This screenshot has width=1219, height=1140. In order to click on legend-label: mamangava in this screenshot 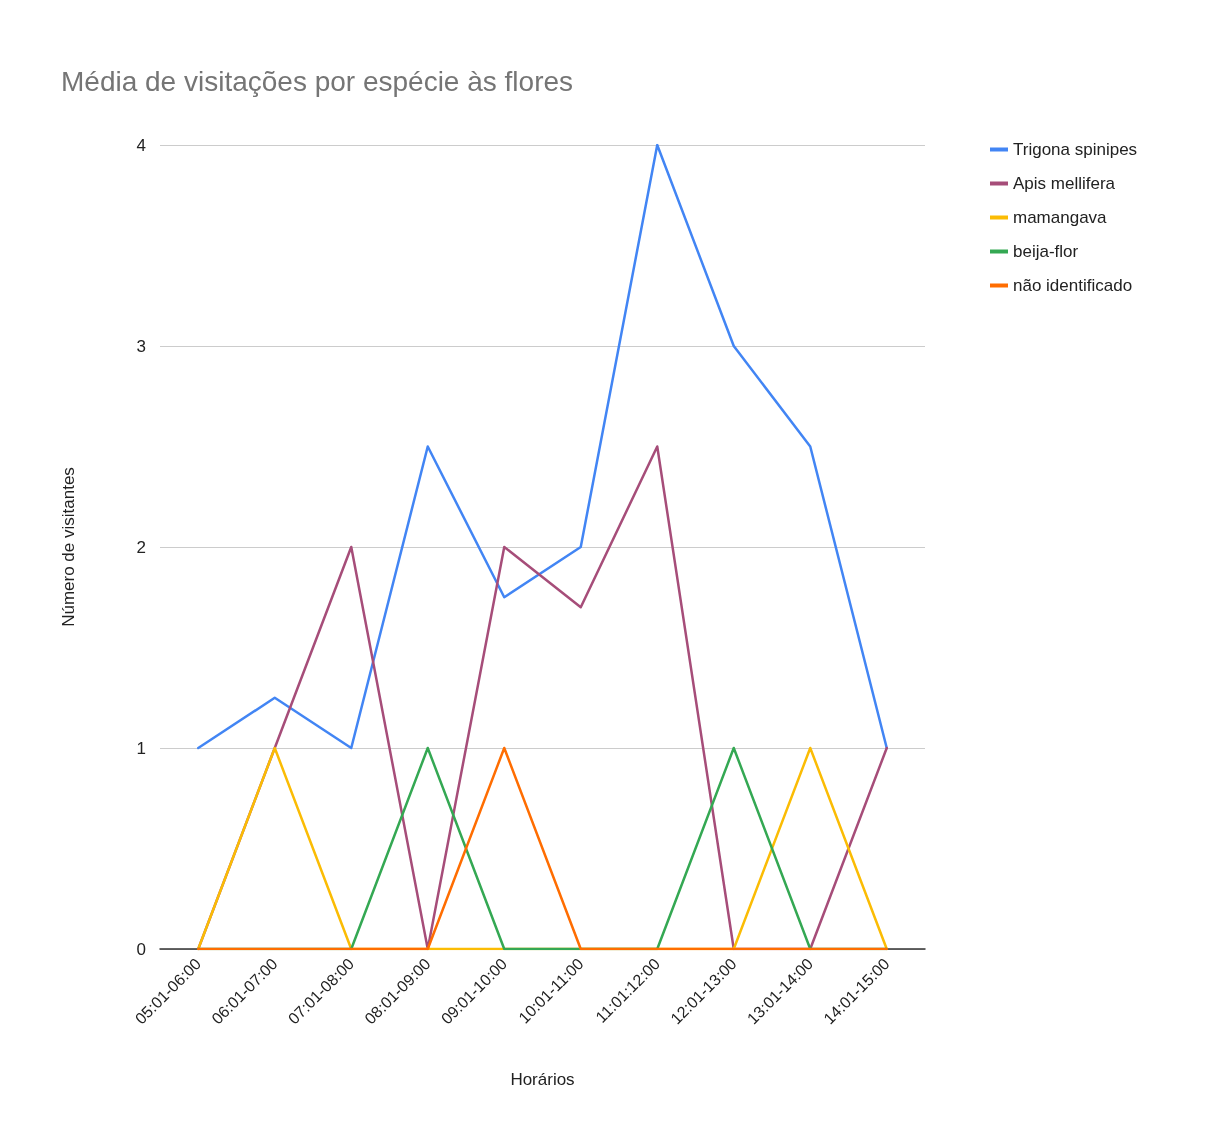, I will do `click(1060, 217)`.